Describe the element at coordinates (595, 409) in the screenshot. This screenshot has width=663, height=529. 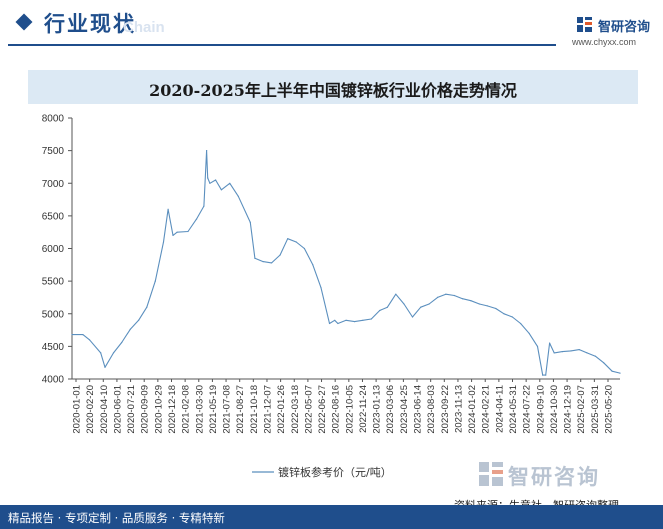
I see `x-tick-label: 2025-03-31` at that location.